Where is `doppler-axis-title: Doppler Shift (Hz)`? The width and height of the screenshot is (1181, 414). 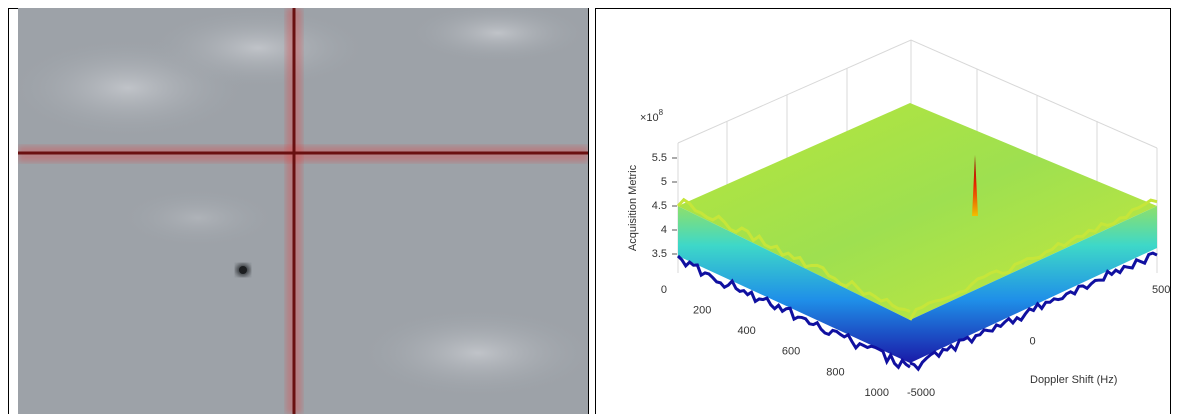
doppler-axis-title: Doppler Shift (Hz) is located at coordinates (1073, 380).